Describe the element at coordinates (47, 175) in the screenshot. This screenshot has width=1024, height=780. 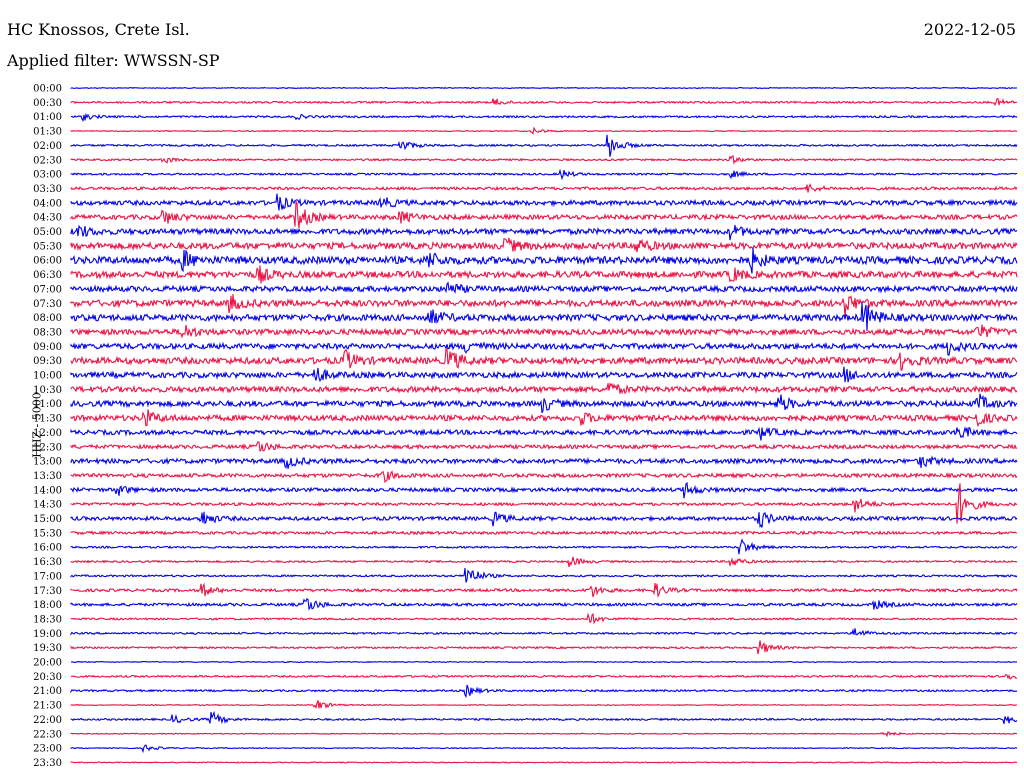
I see `time-tick-label: 03:00` at that location.